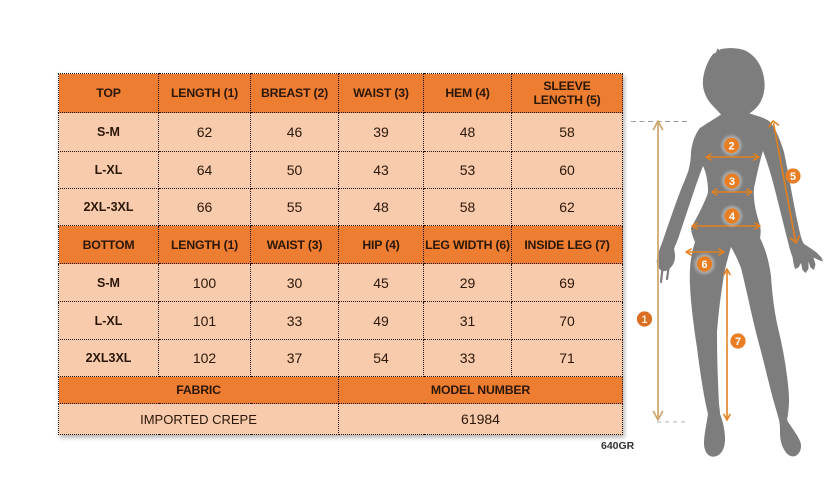 The width and height of the screenshot is (840, 479). I want to click on svg-text: 7, so click(738, 342).